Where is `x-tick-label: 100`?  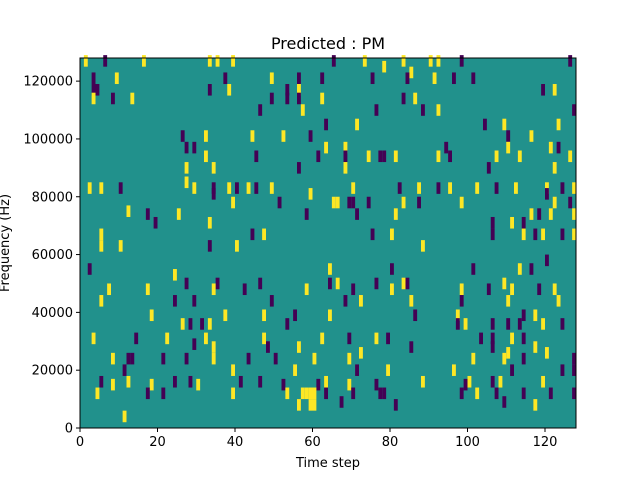
x-tick-label: 100 is located at coordinates (467, 442).